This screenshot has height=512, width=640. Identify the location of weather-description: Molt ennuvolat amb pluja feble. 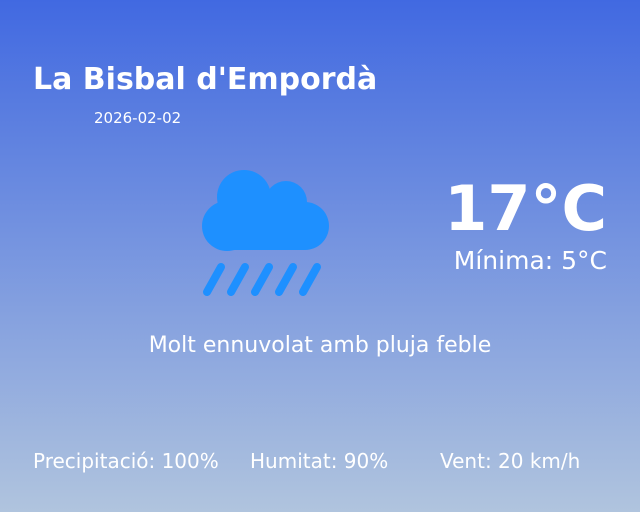
(320, 345).